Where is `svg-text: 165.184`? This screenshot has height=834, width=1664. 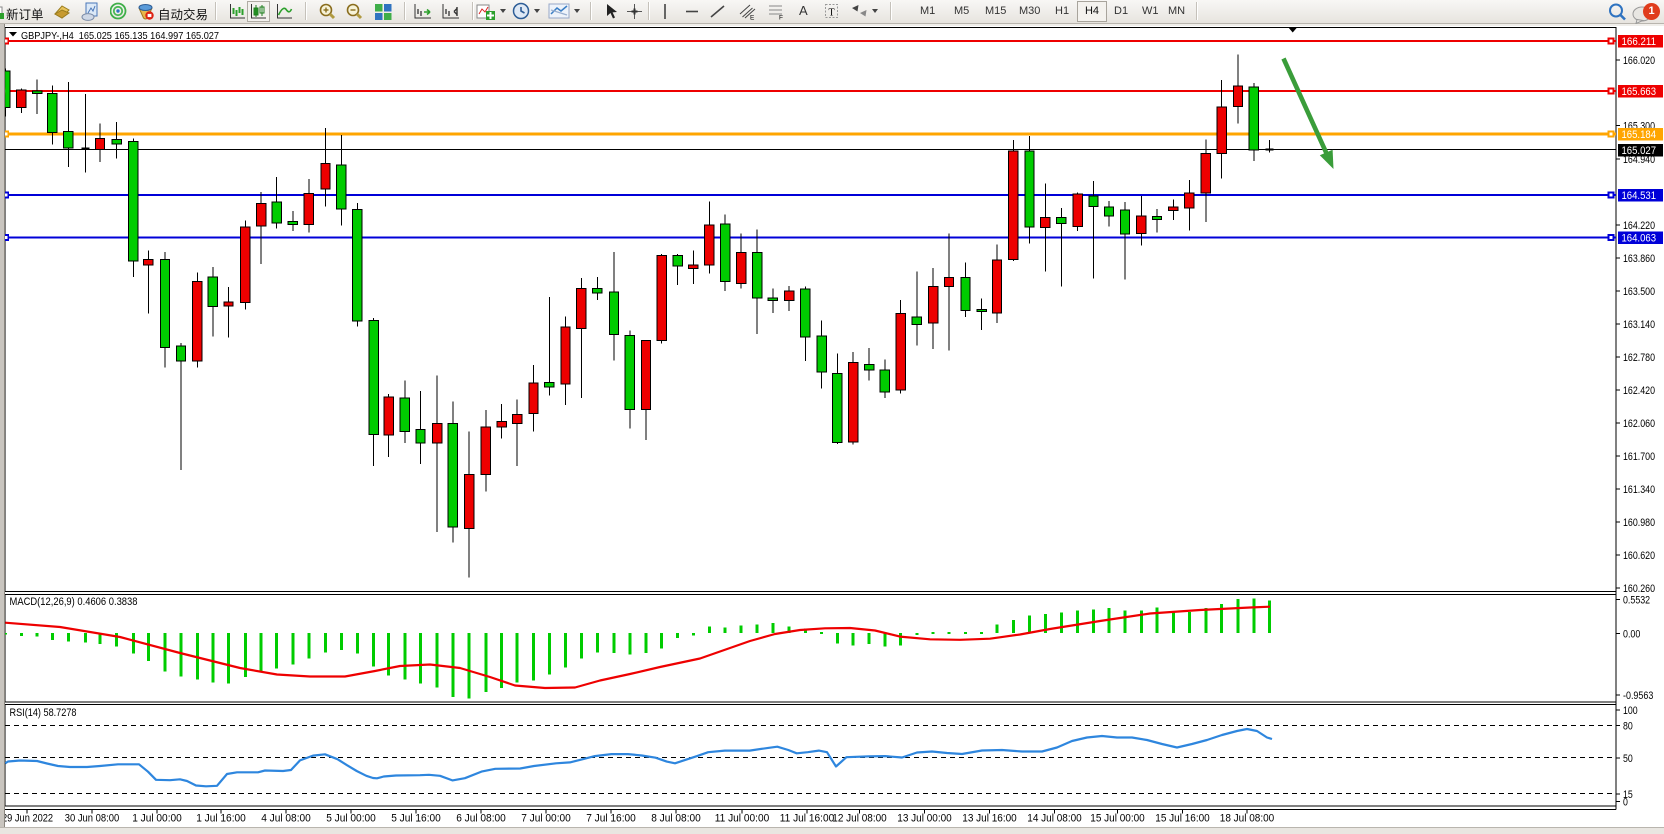 svg-text: 165.184 is located at coordinates (1639, 135).